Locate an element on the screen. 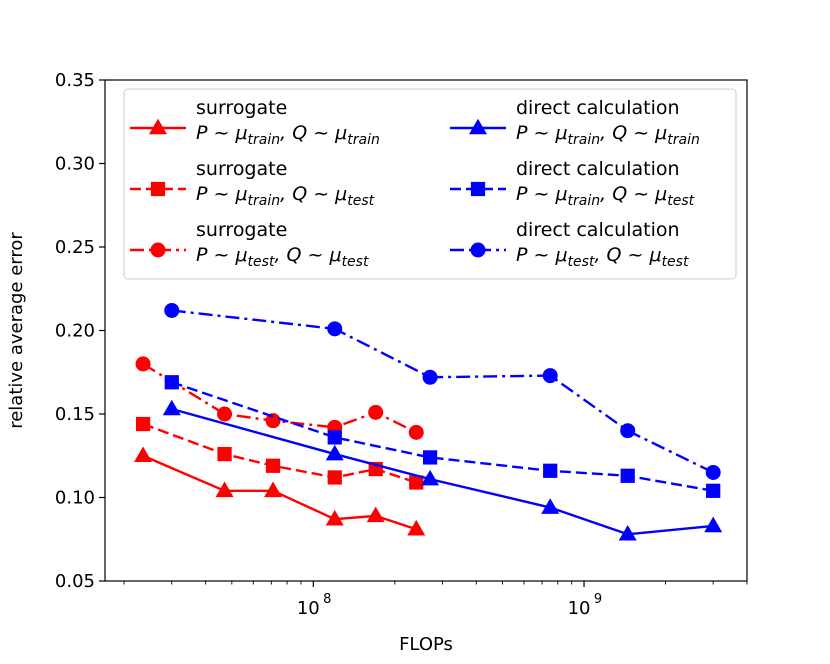  y-tick-label: 0.10 is located at coordinates (75, 498).